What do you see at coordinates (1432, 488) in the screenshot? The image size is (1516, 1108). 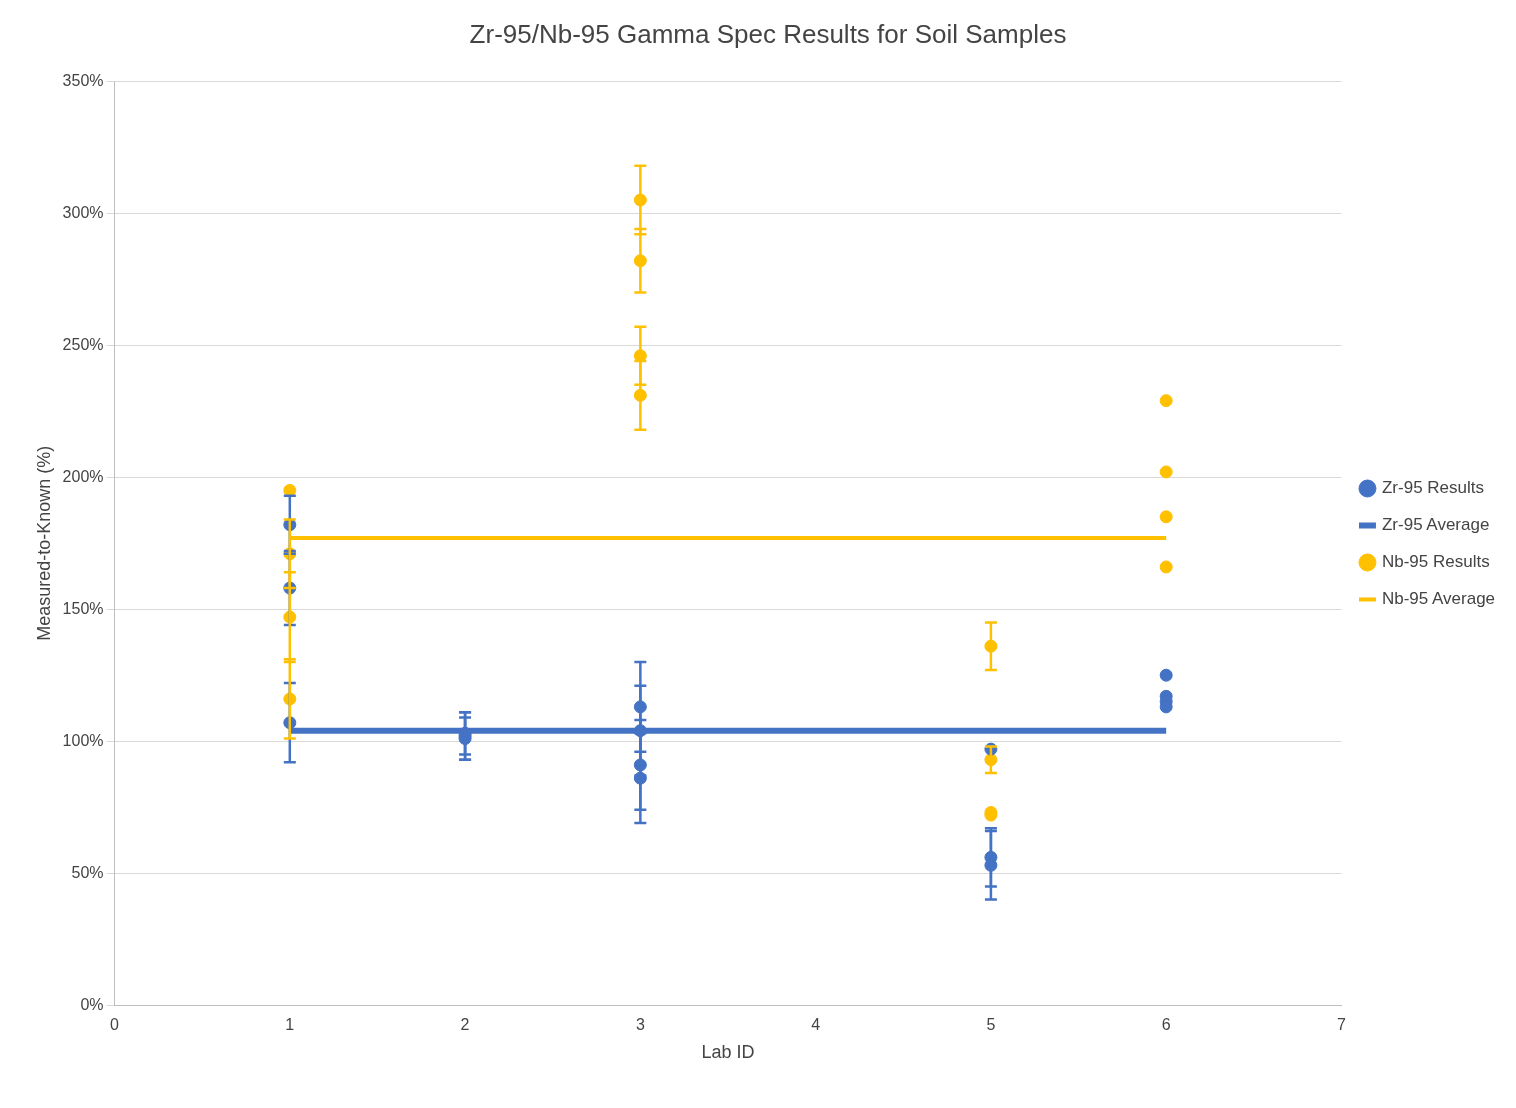 I see `legend-label: Zr-95 Results` at bounding box center [1432, 488].